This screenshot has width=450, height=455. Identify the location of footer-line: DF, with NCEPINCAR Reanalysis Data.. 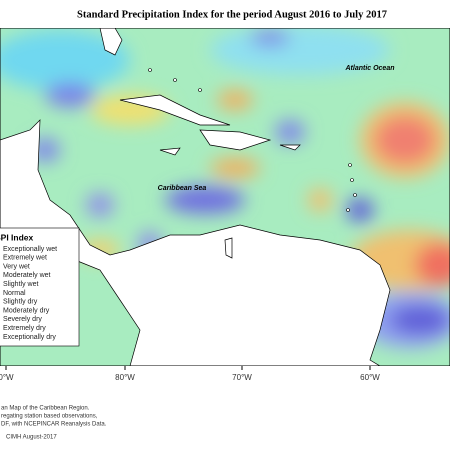
(54, 425).